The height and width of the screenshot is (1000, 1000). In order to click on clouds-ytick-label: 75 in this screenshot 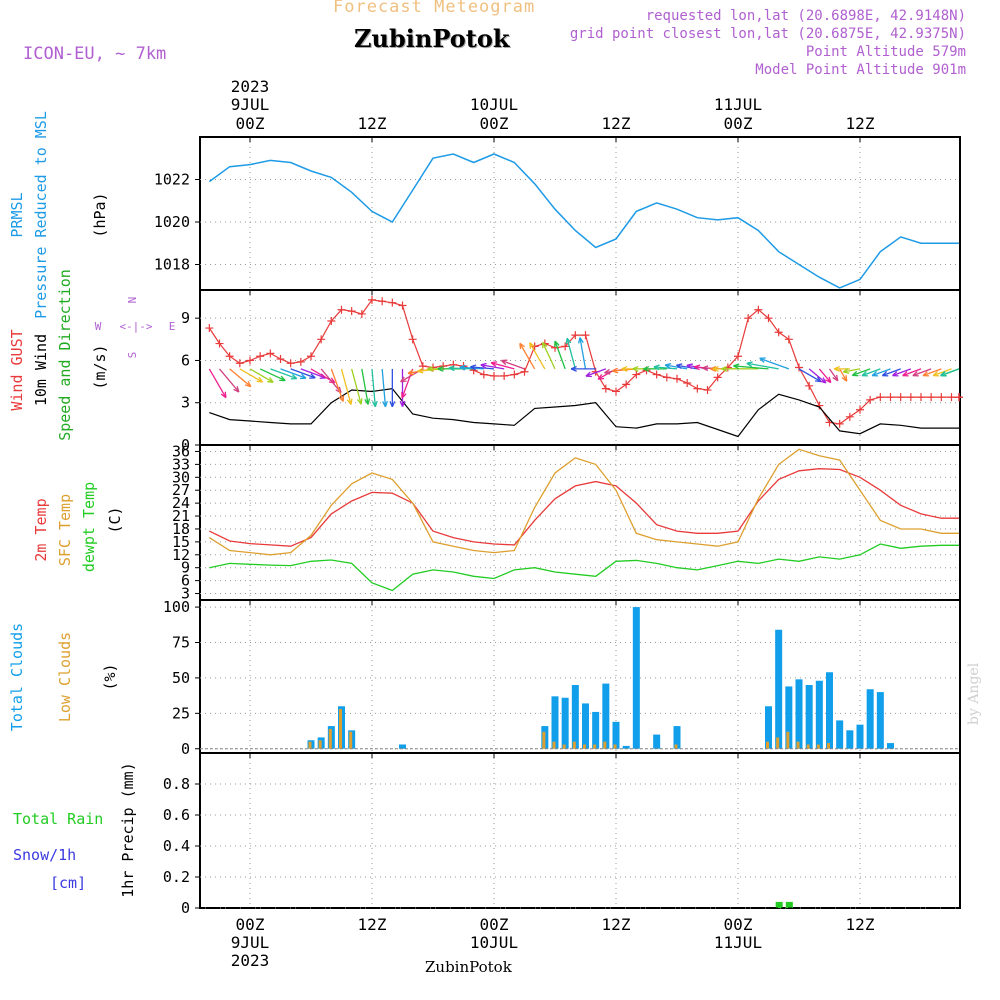, I will do `click(181, 643)`.